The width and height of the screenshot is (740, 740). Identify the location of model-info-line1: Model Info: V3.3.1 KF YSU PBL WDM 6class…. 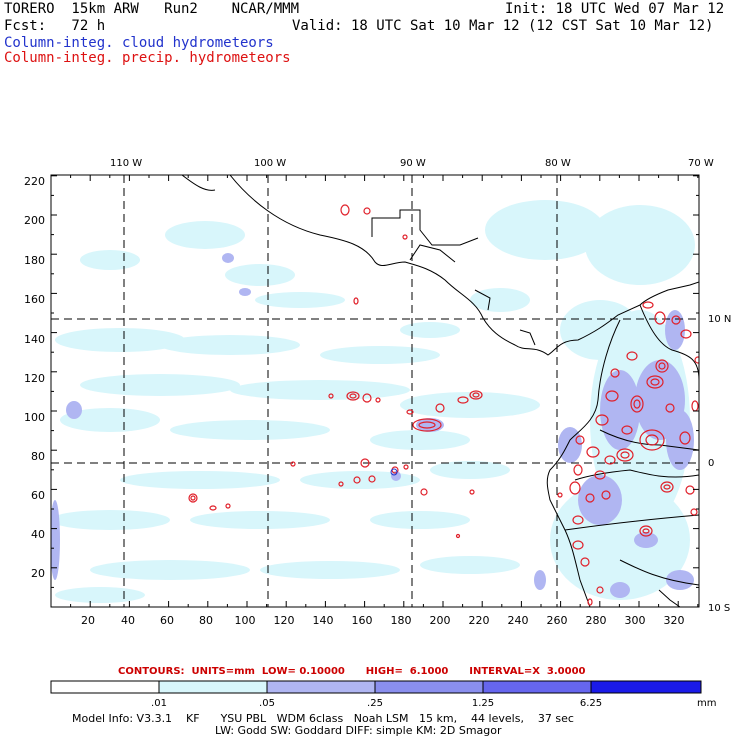
(323, 718).